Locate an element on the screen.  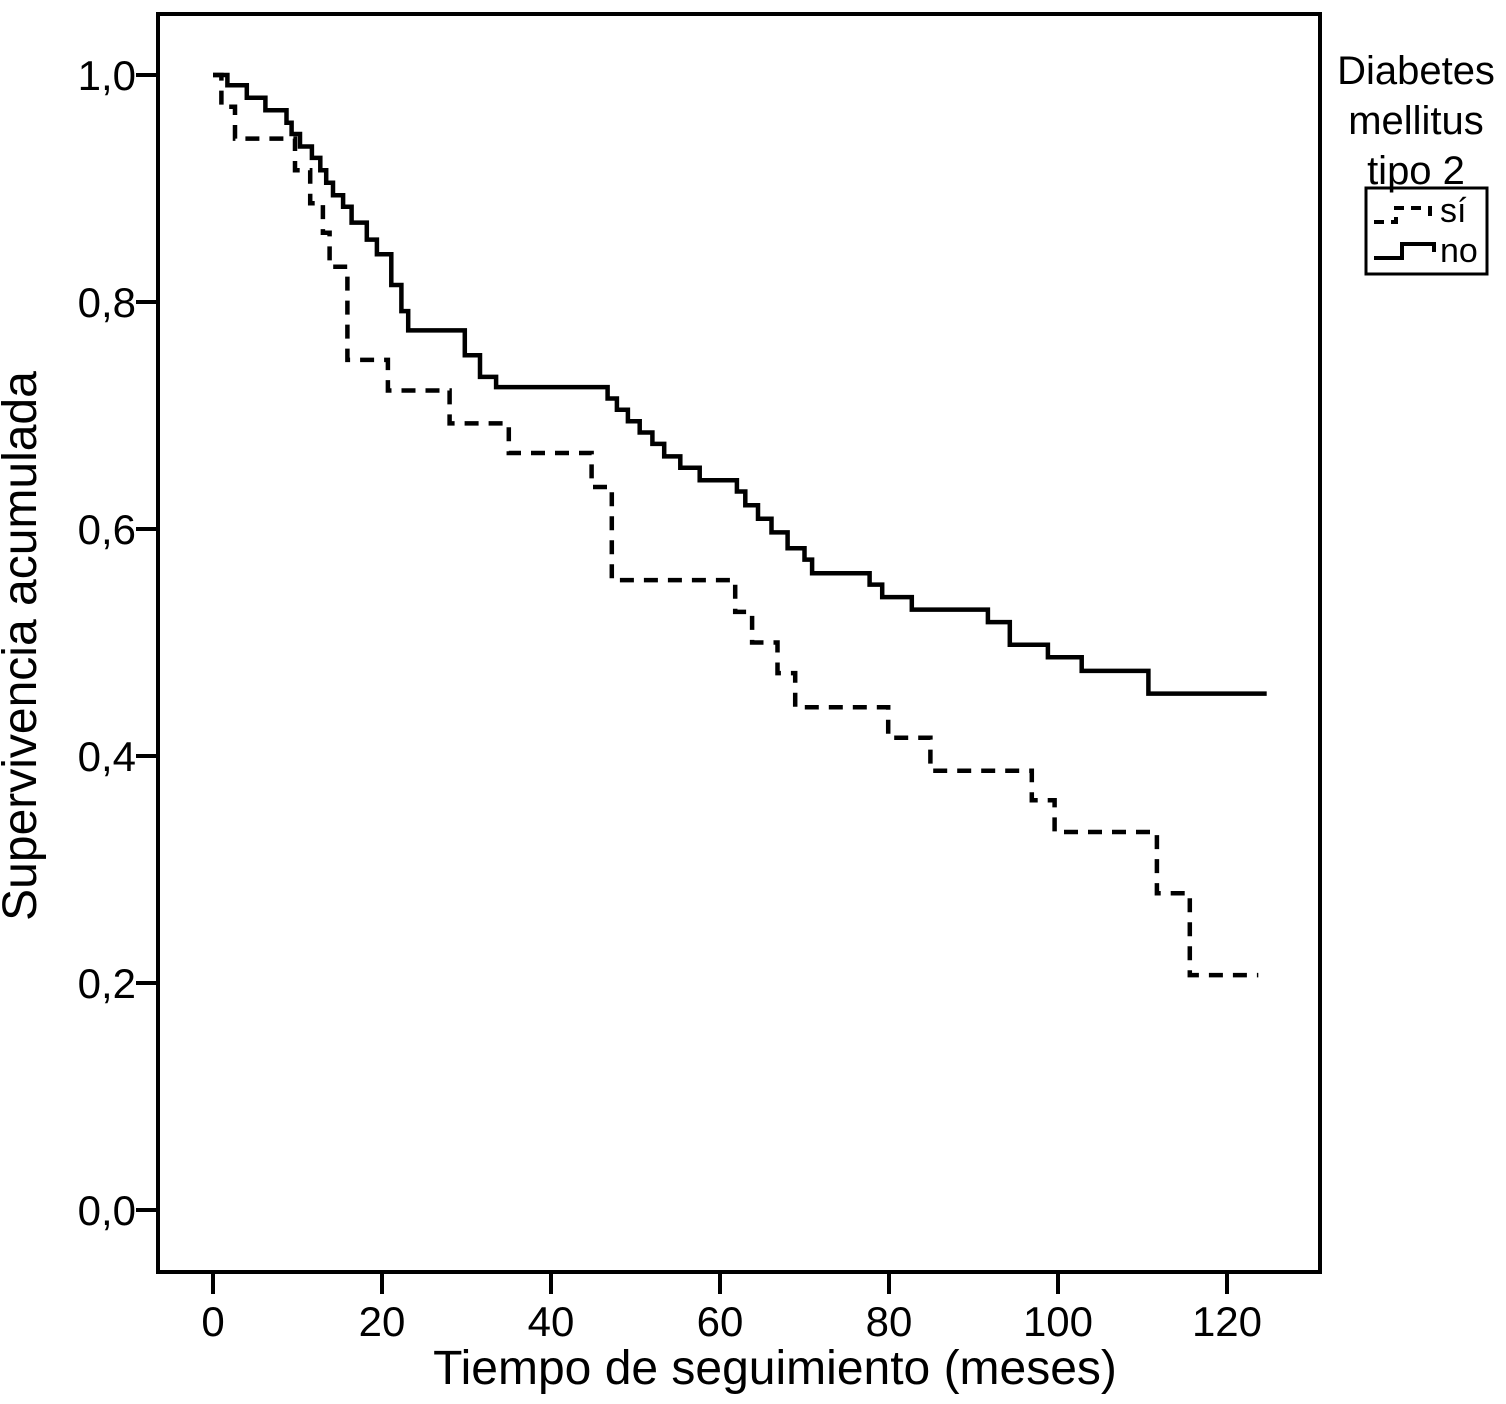
y-axis-title: Supervivencia acumulada is located at coordinates (23, 646).